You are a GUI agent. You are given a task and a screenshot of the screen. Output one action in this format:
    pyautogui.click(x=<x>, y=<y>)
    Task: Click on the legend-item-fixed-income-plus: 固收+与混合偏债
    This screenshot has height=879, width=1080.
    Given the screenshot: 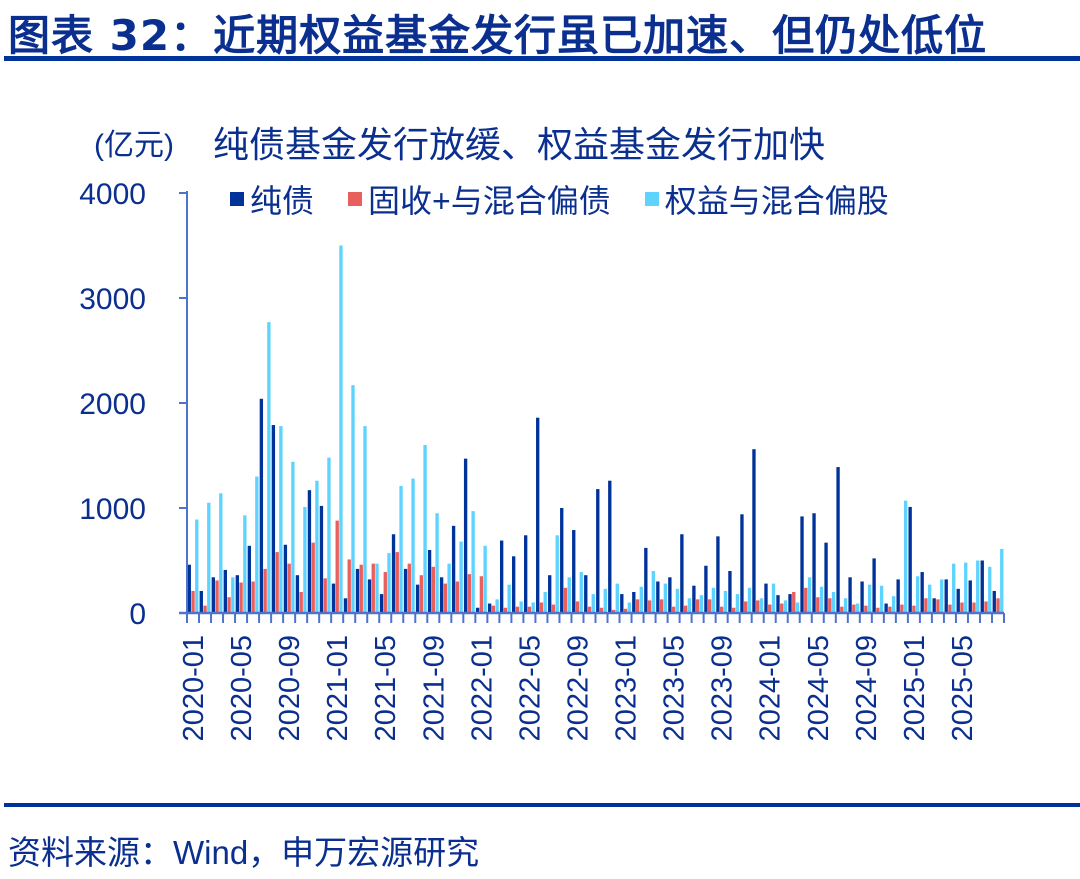 What is the action you would take?
    pyautogui.click(x=479, y=199)
    